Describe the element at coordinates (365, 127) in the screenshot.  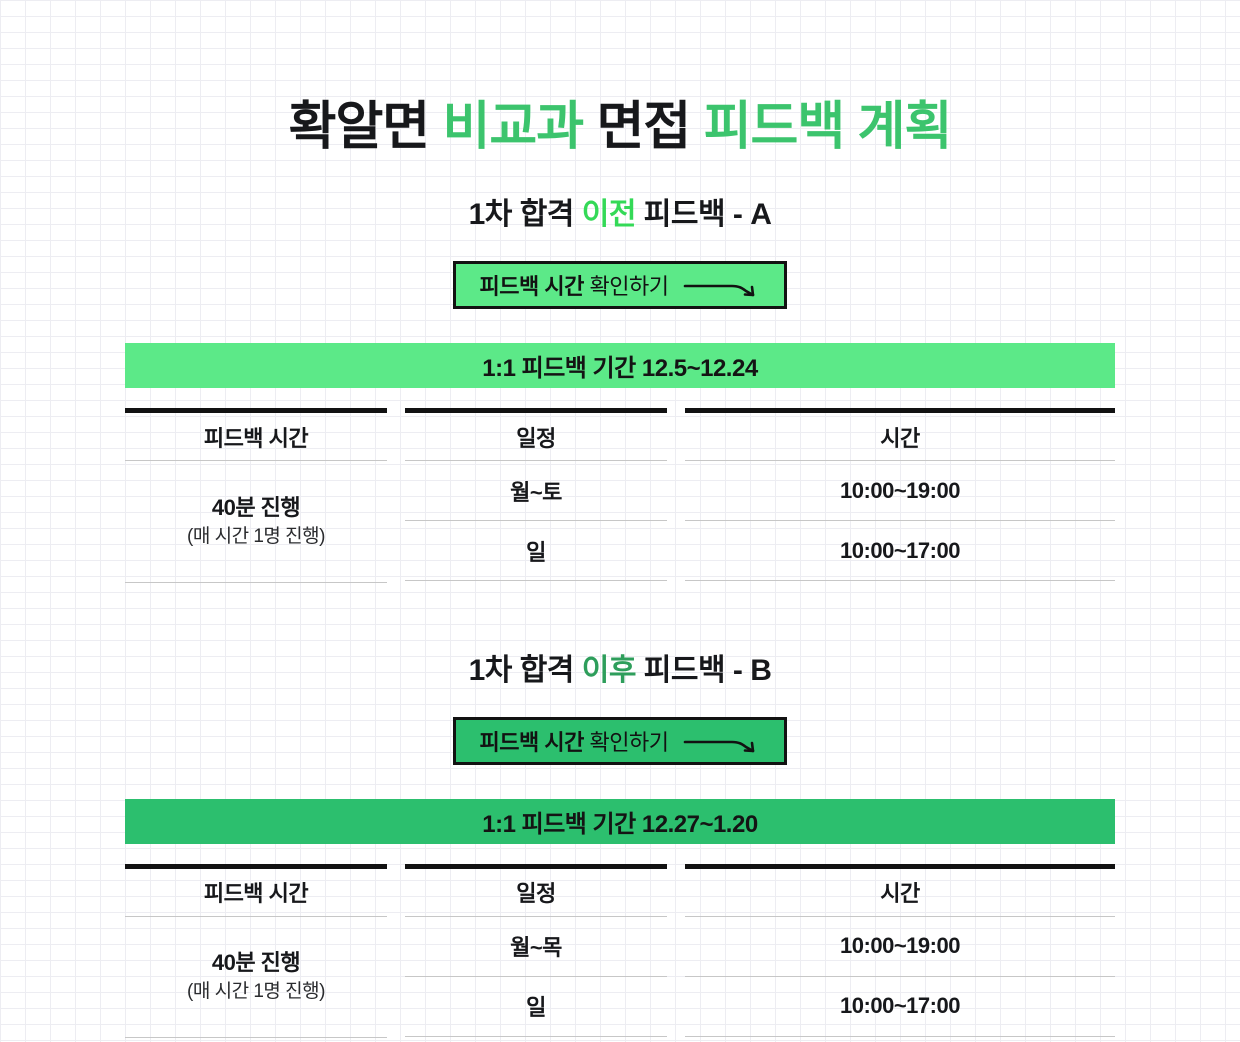
I see `title-text-1: 확알면` at that location.